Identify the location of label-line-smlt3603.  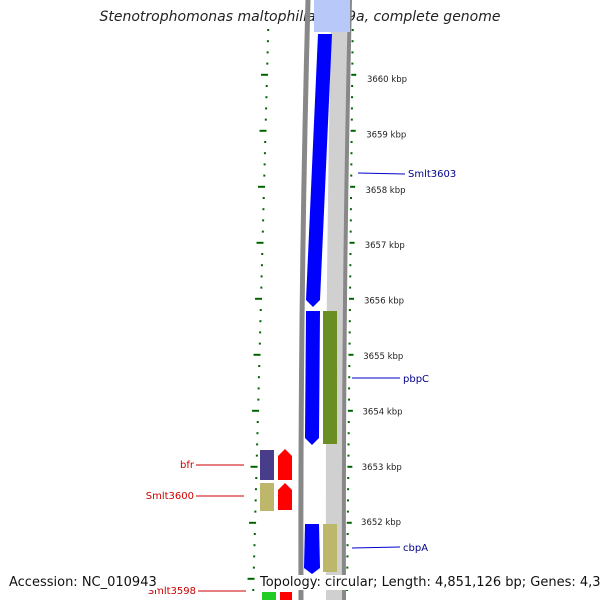
(381, 173).